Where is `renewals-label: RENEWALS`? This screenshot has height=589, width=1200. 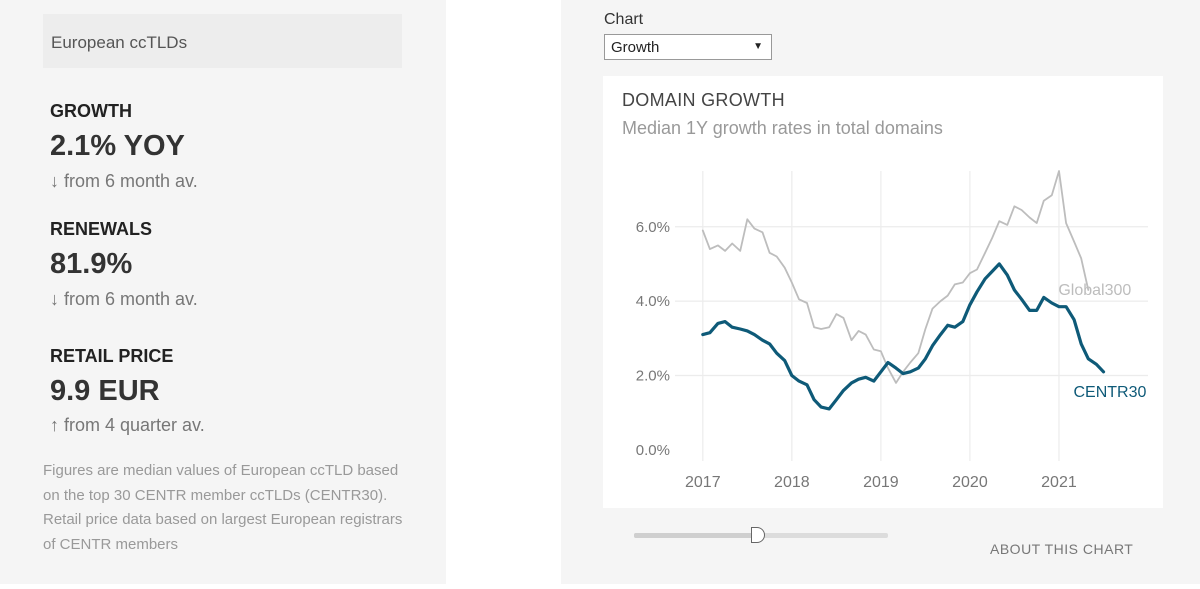
renewals-label: RENEWALS is located at coordinates (101, 229).